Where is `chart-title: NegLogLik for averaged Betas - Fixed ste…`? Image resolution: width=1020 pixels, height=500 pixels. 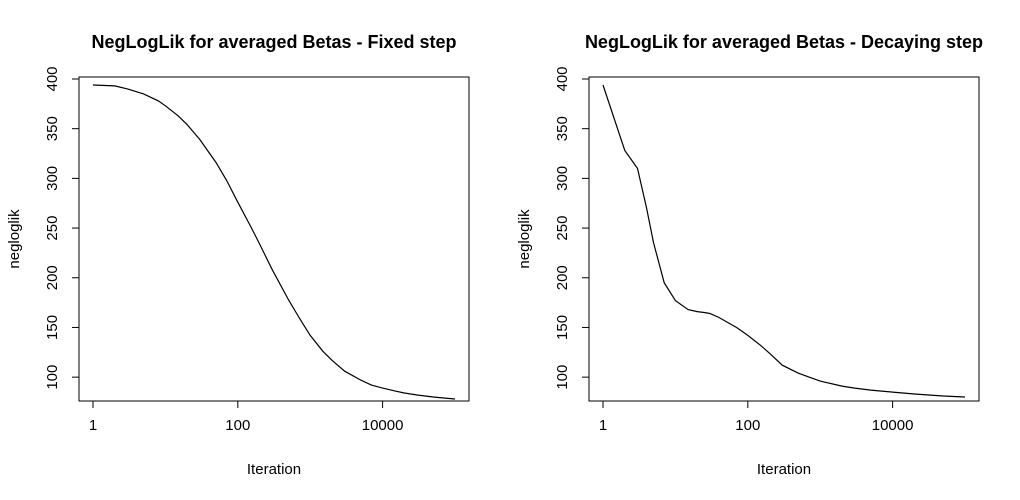
chart-title: NegLogLik for averaged Betas - Fixed ste… is located at coordinates (273, 42).